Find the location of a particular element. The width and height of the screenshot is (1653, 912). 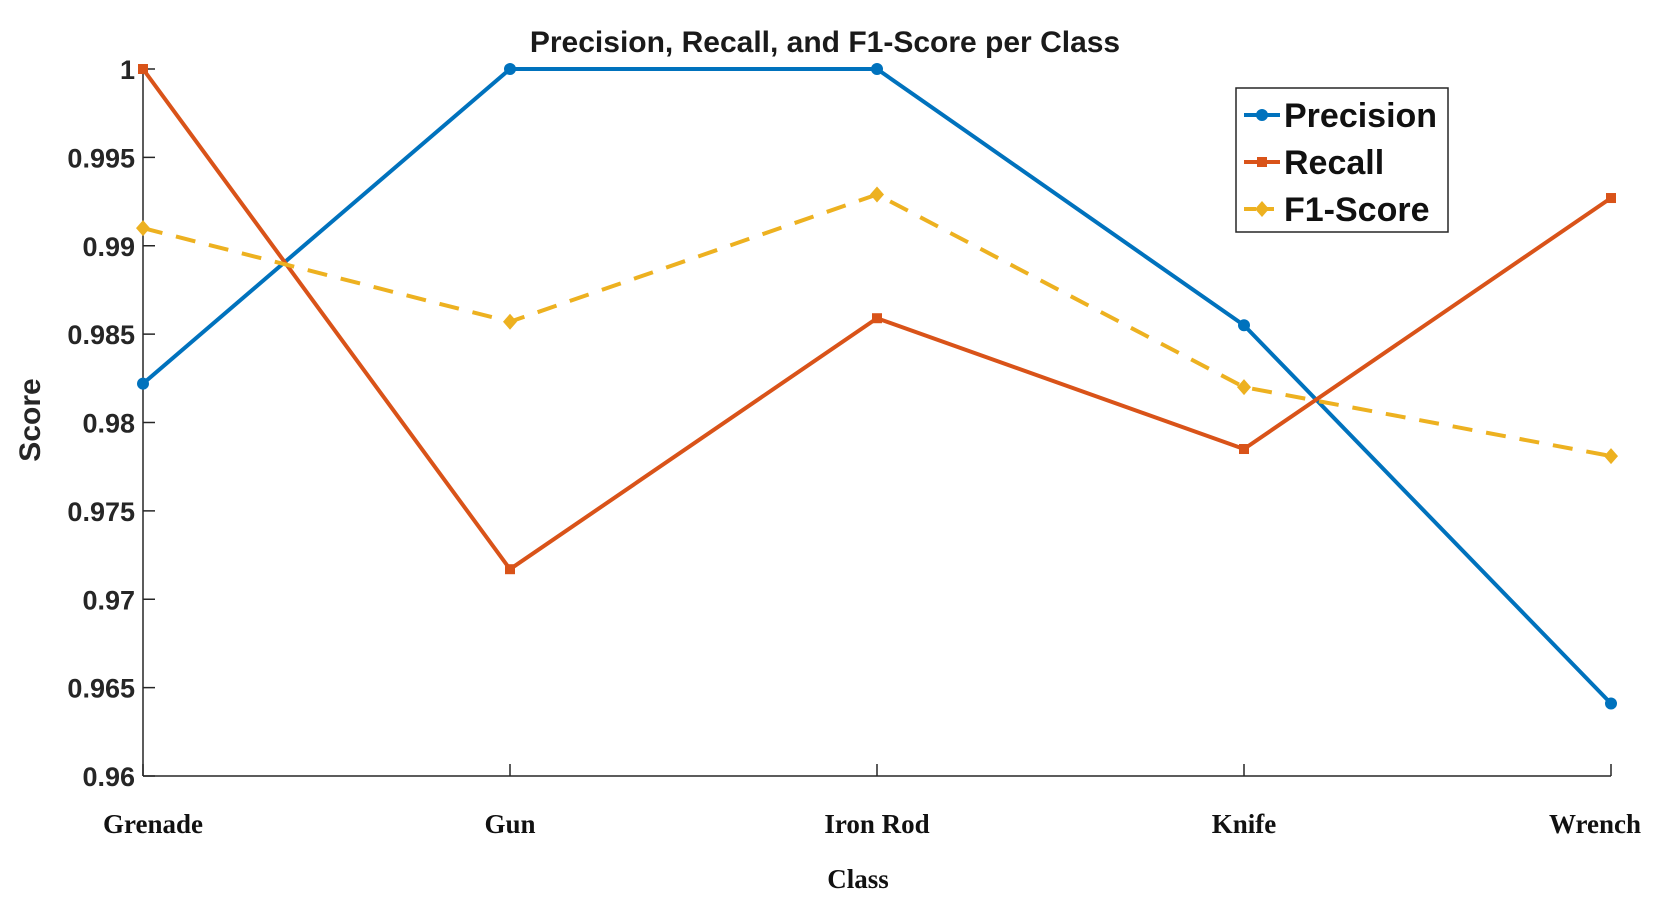

legend: Precision Recall F1-Score is located at coordinates (1342, 160).